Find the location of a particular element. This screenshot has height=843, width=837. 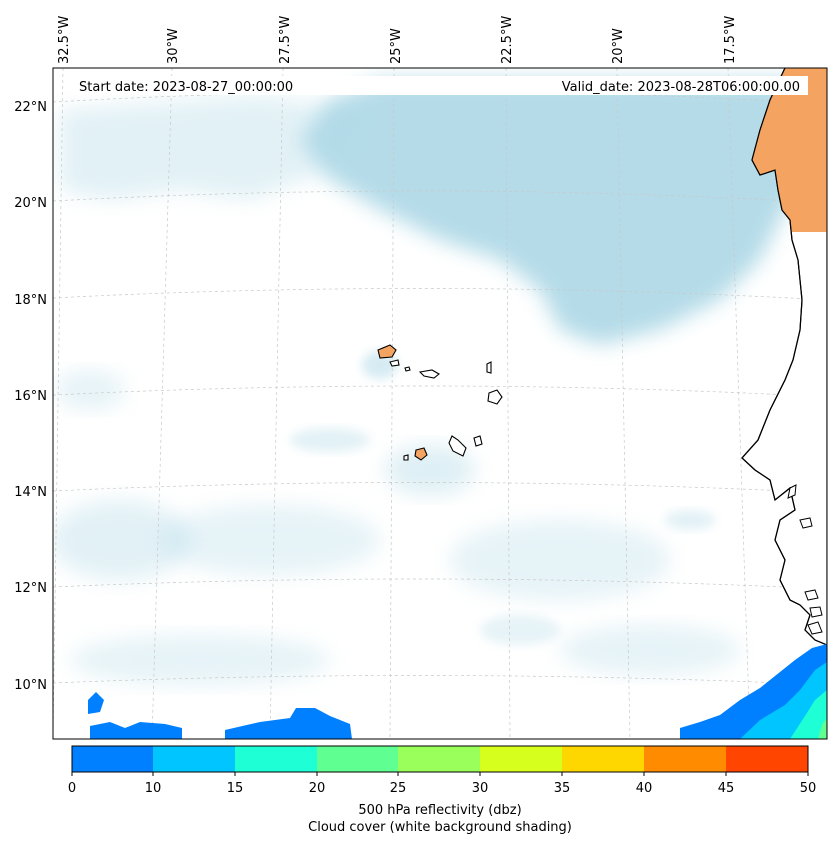

lat-label: 10°N is located at coordinates (30, 685).